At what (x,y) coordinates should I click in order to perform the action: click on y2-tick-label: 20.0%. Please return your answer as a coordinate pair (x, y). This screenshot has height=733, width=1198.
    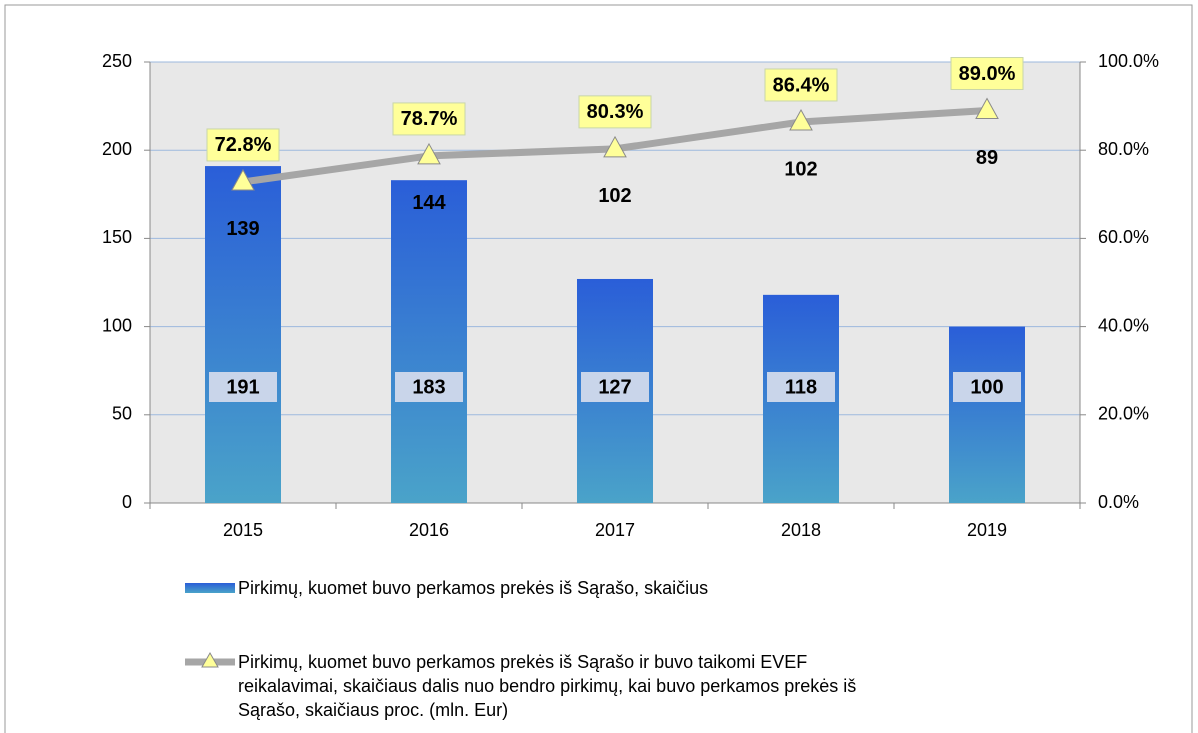
    Looking at the image, I should click on (1123, 414).